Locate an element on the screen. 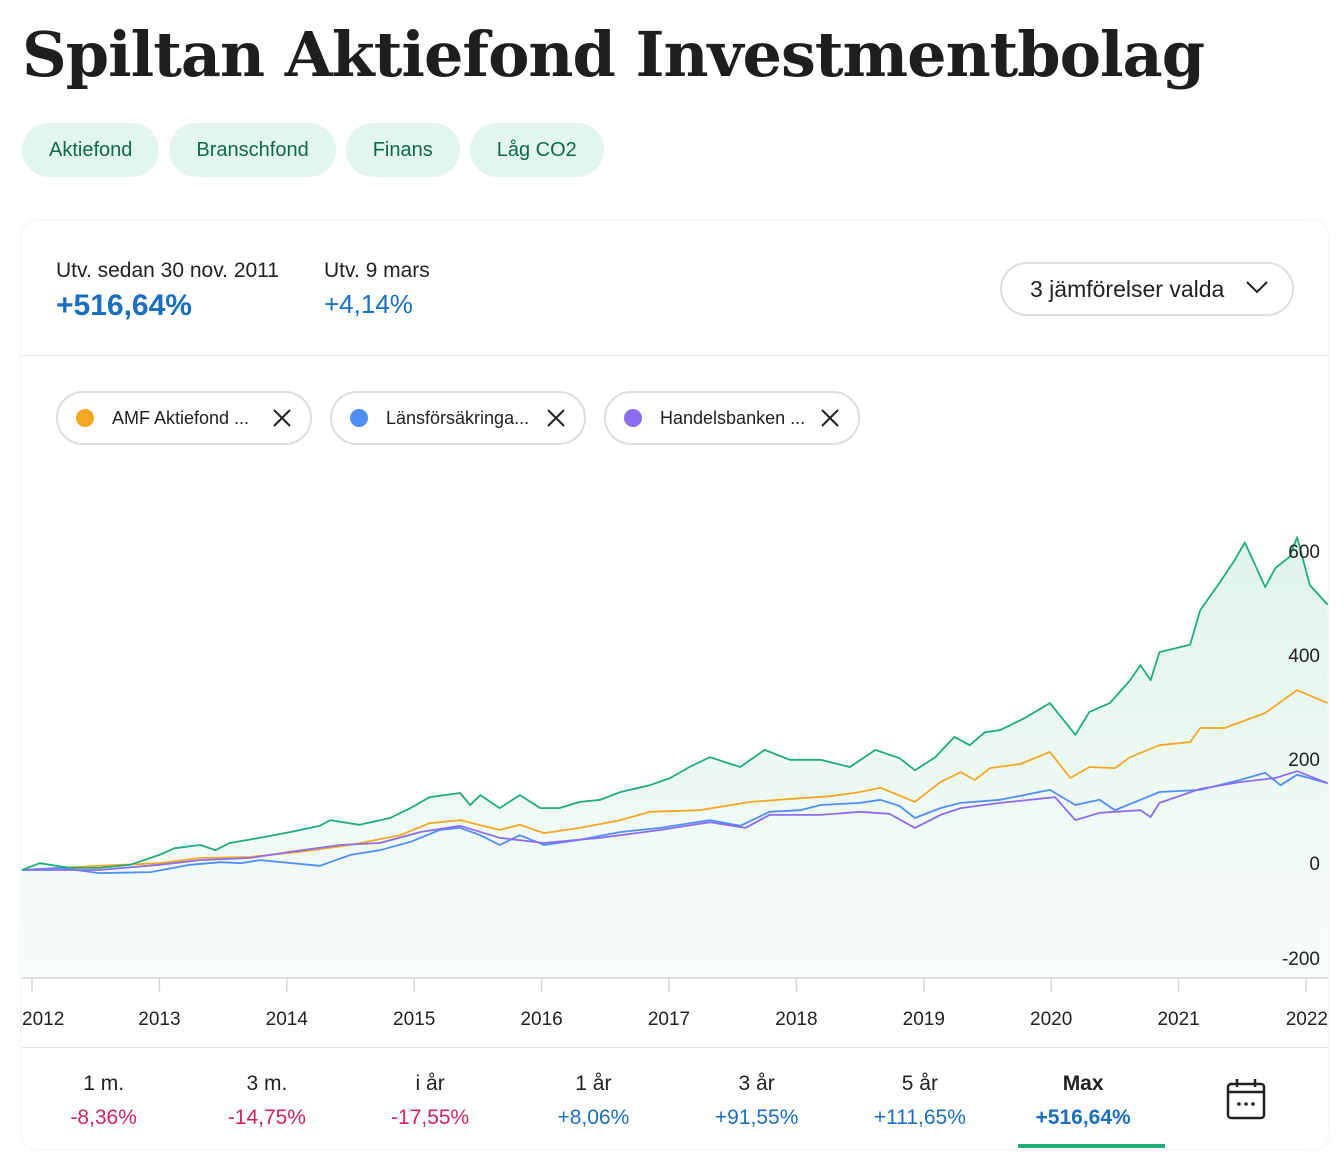  tag-lag-co2: Låg CO2 is located at coordinates (536, 150).